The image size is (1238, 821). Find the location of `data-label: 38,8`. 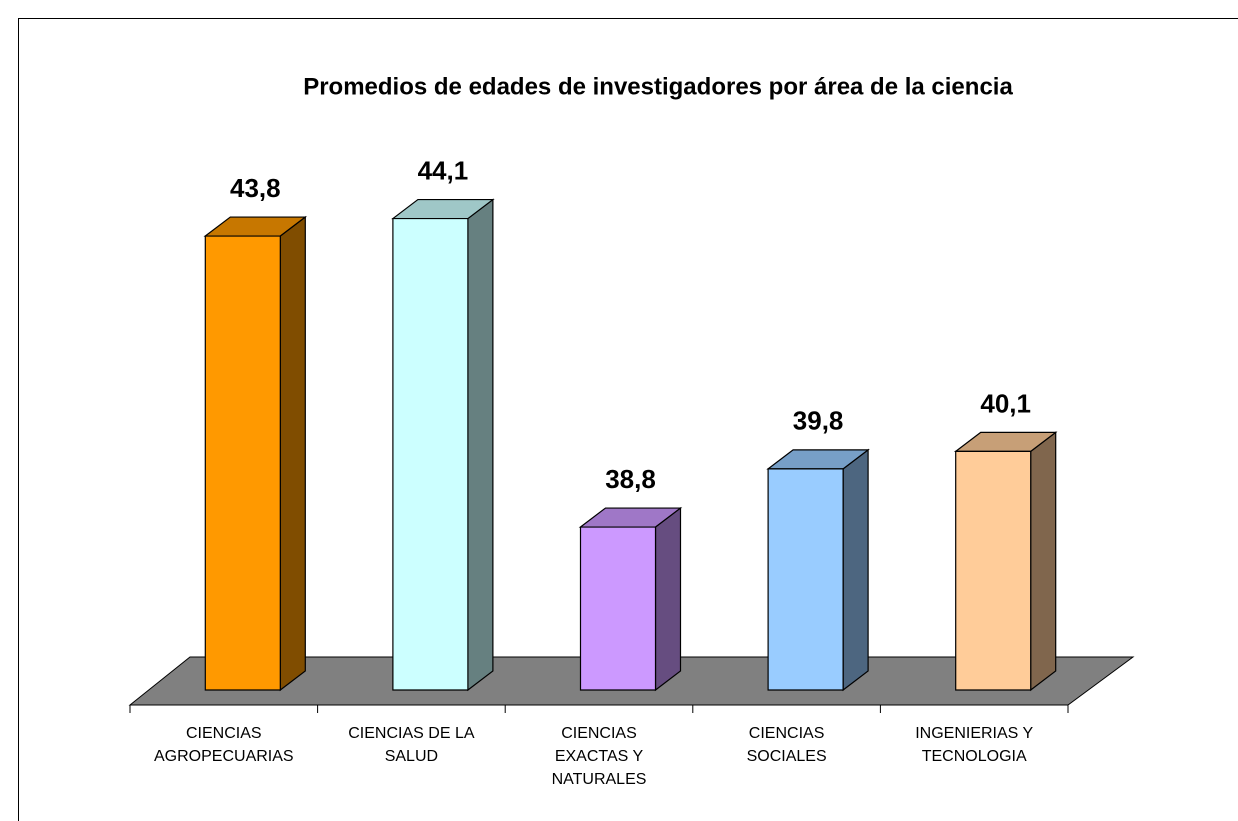

data-label: 38,8 is located at coordinates (630, 479).